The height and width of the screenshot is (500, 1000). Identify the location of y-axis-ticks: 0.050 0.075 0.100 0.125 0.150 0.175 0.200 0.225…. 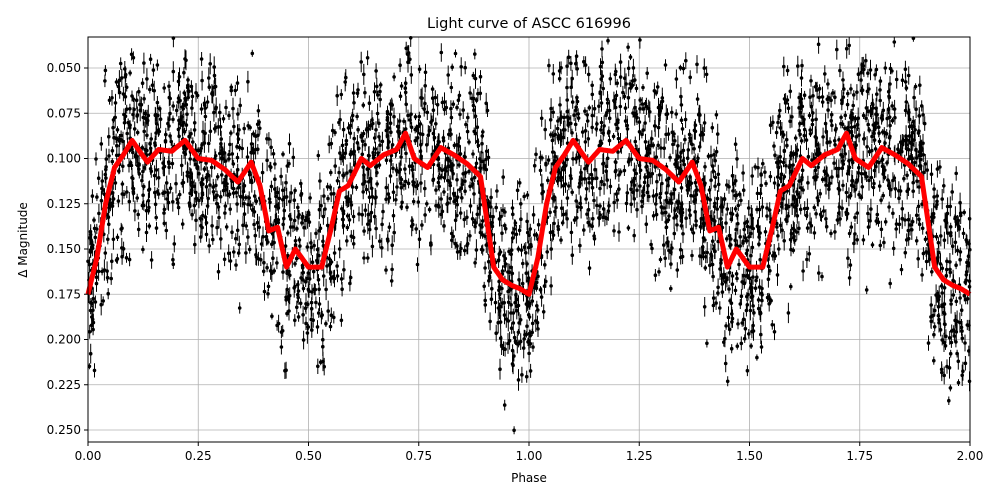
(67, 249).